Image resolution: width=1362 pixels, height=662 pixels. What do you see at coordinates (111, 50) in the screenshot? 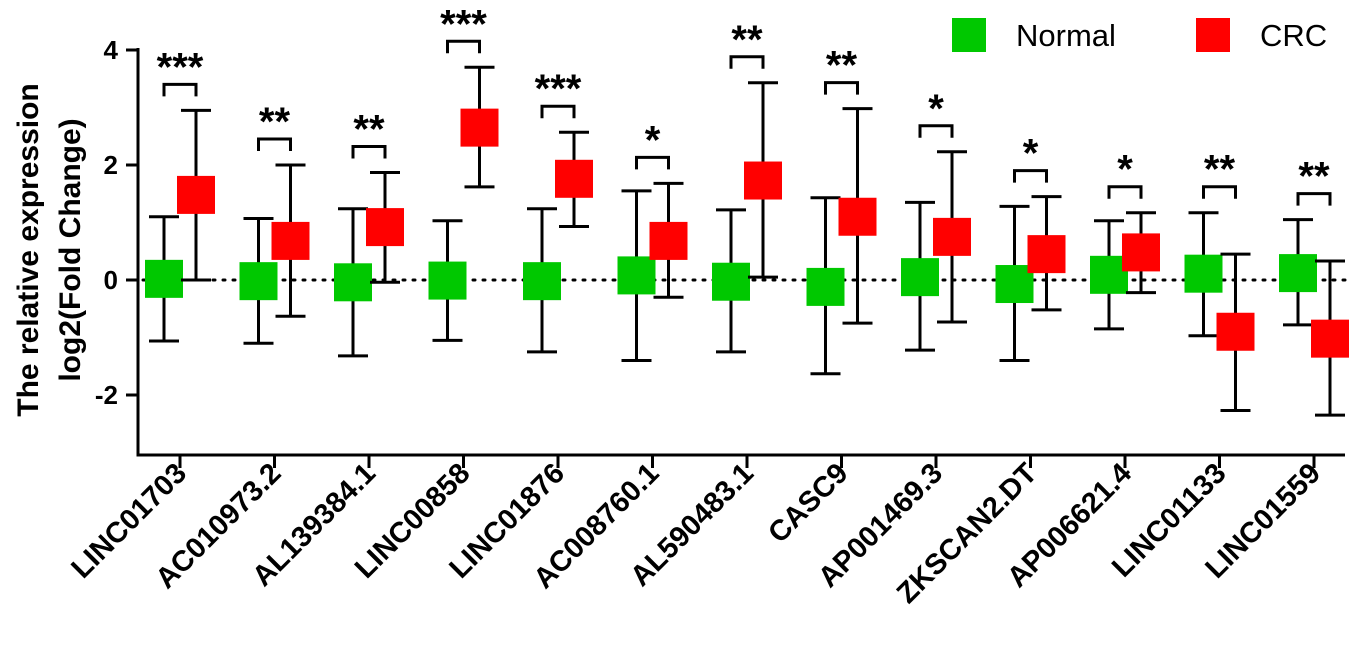
I see `y-tick-label-0: 4` at bounding box center [111, 50].